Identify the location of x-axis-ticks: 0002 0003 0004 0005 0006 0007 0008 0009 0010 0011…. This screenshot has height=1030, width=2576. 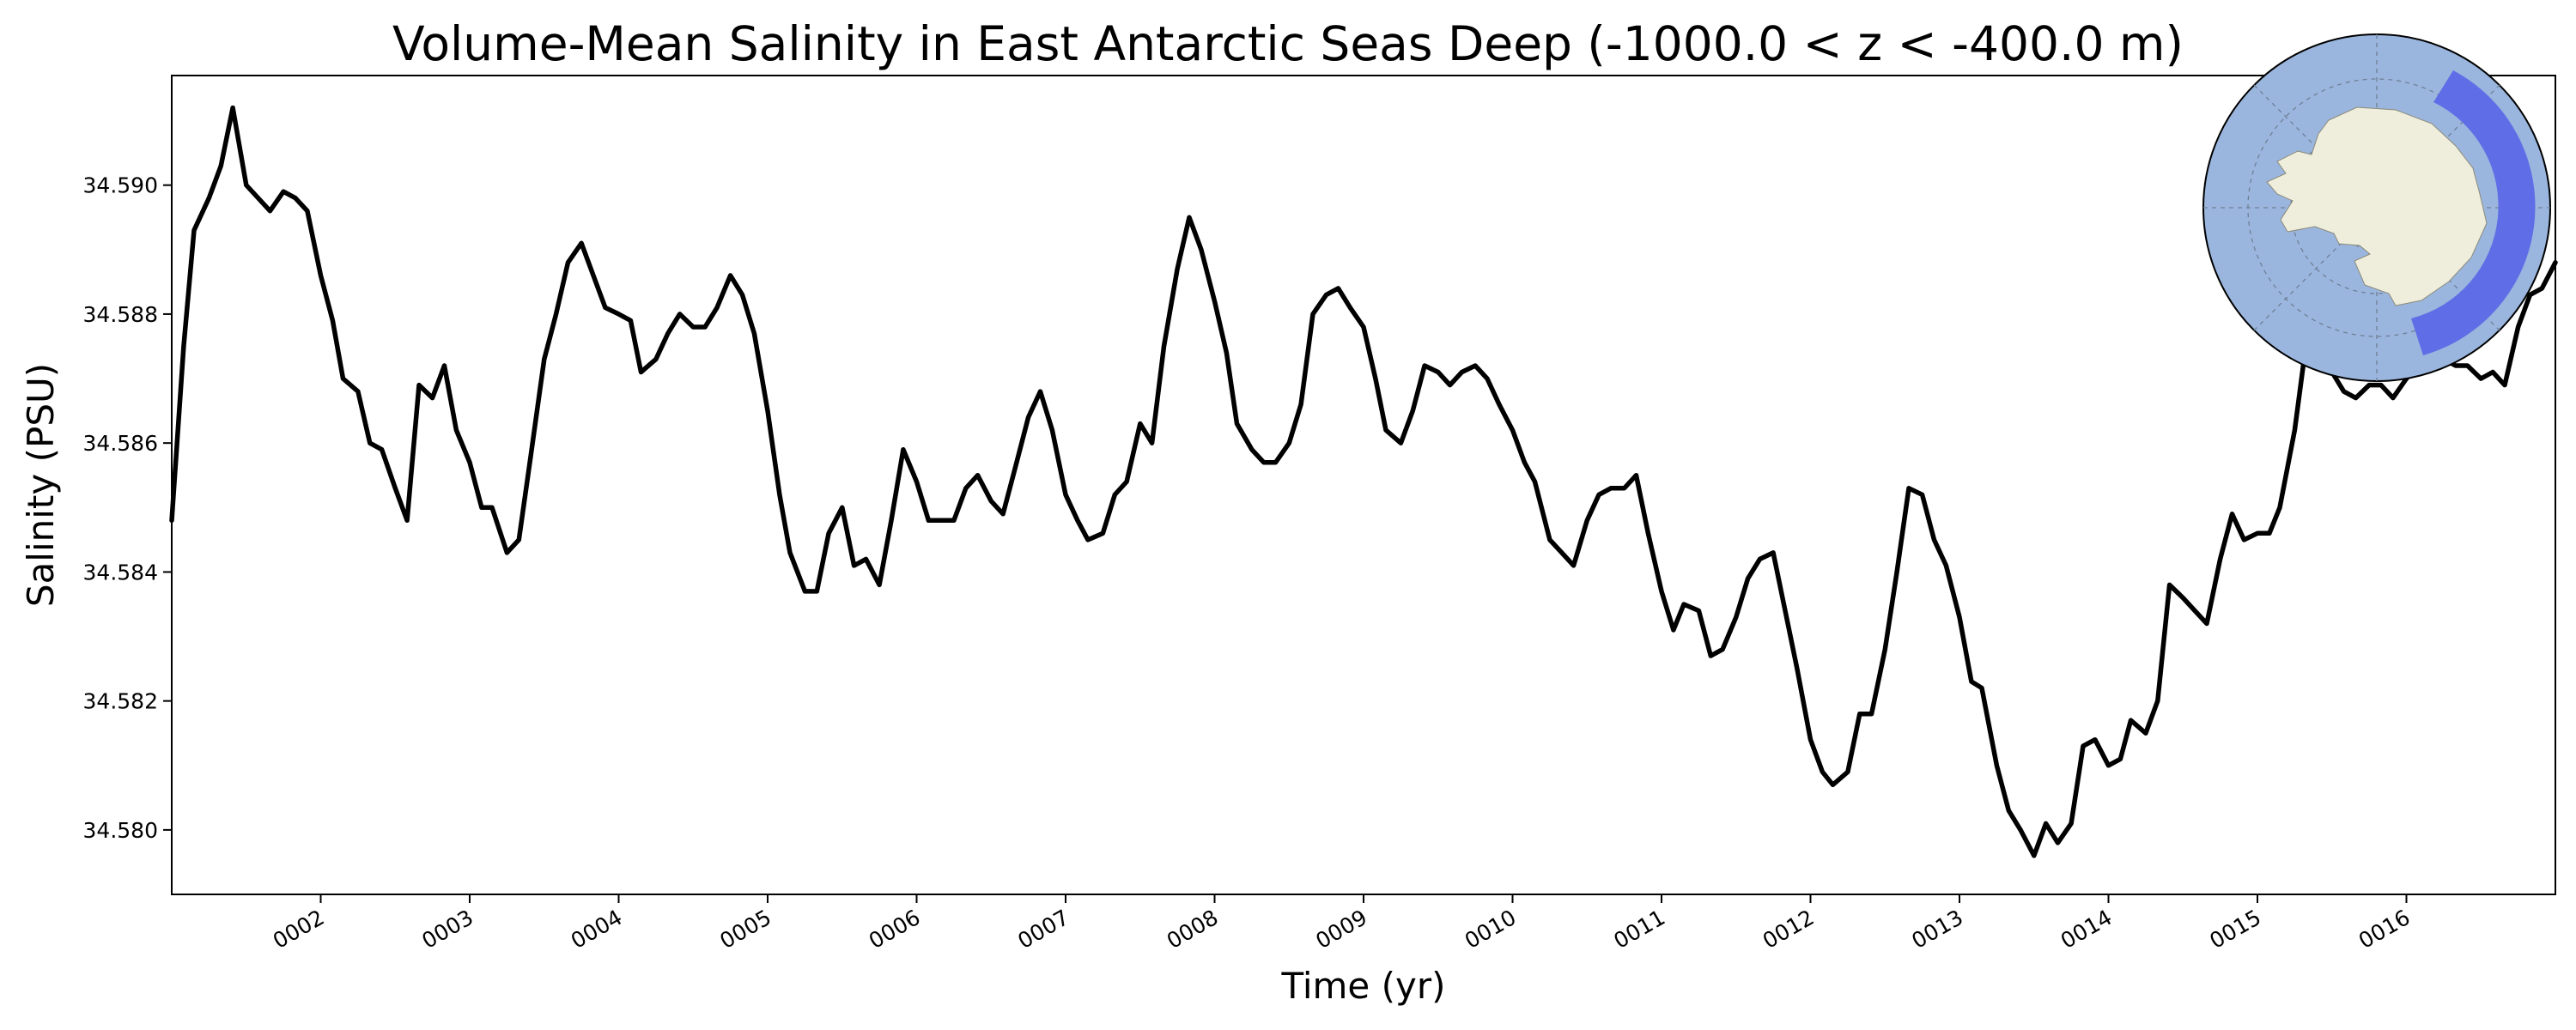
(1342, 924).